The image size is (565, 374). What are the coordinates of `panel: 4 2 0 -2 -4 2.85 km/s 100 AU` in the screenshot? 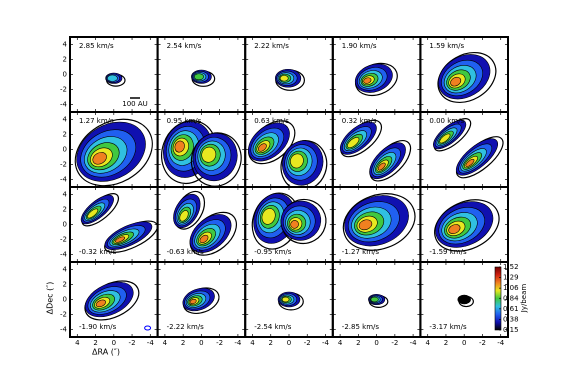 It's located at (109, 74).